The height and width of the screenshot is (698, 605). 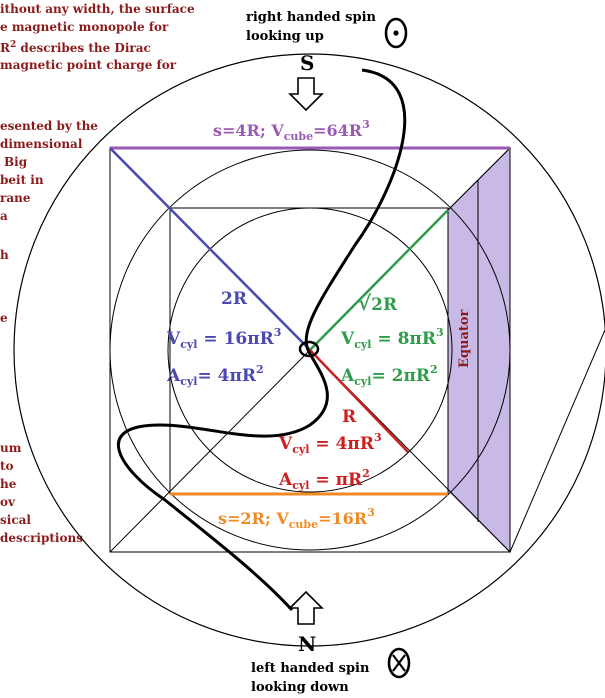 I want to click on spin-top-line2: looking up, so click(x=285, y=36).